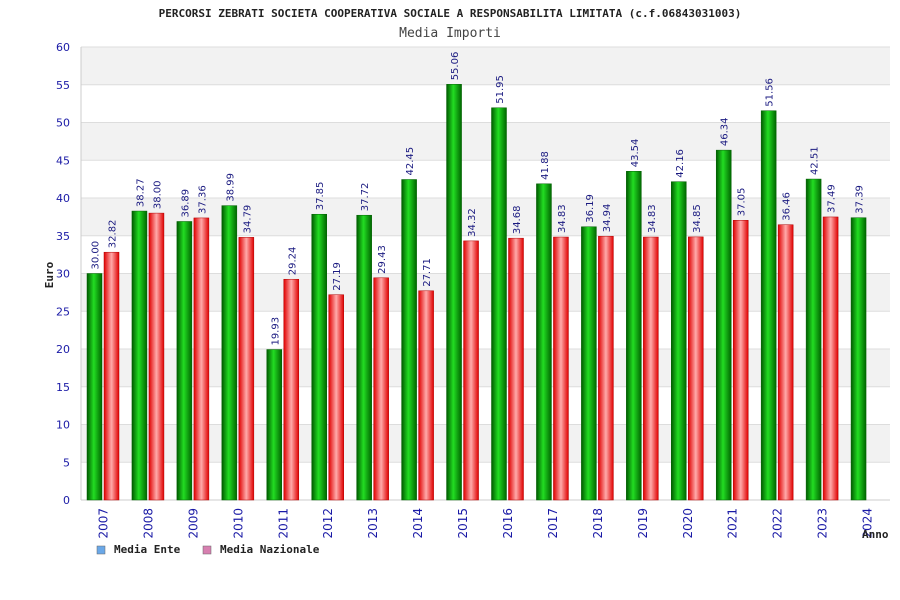 Image resolution: width=900 pixels, height=600 pixels. What do you see at coordinates (607, 218) in the screenshot?
I see `data-label: 34.94` at bounding box center [607, 218].